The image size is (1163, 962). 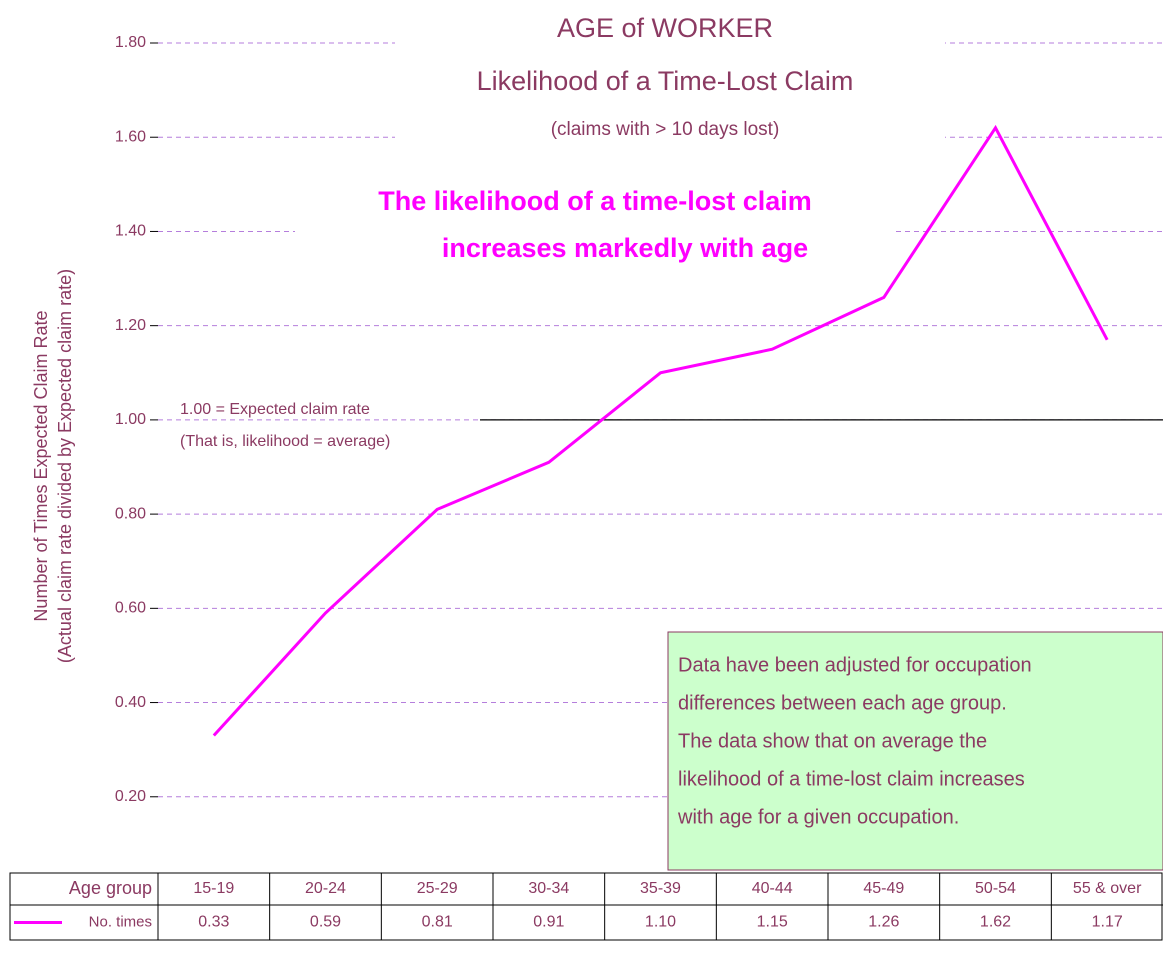 I want to click on y-tick-label: 0.20, so click(x=130, y=796).